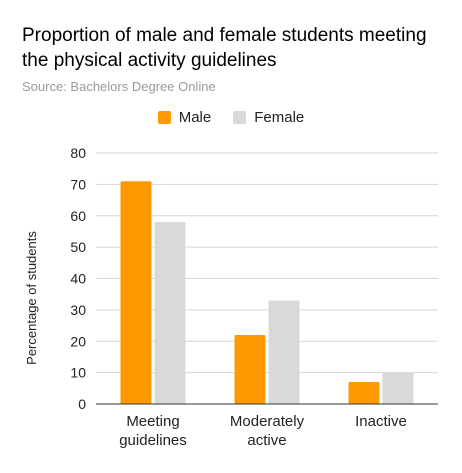 This screenshot has width=462, height=473. I want to click on y-tick-label: 60, so click(78, 216).